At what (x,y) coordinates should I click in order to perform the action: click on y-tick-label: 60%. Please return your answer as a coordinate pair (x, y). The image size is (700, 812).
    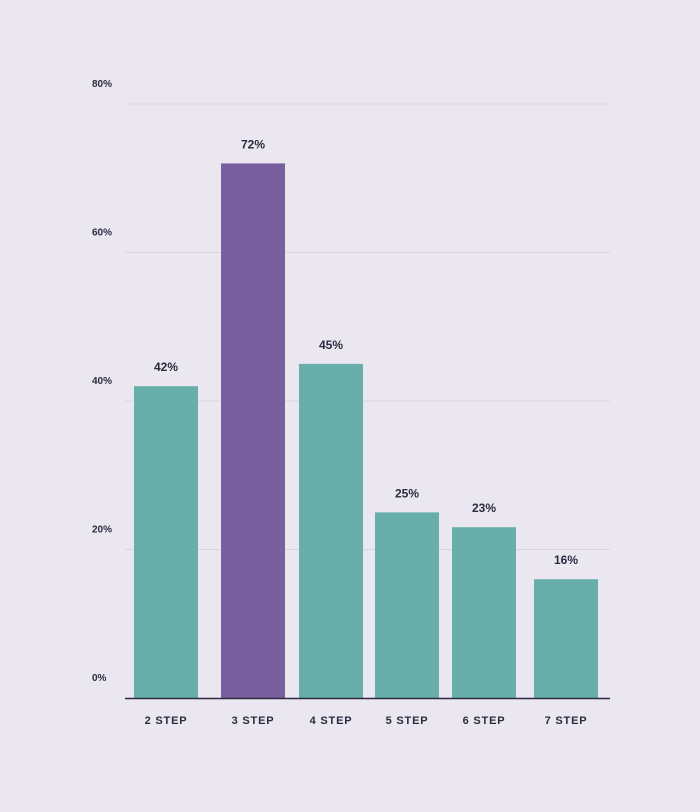
    Looking at the image, I should click on (102, 233).